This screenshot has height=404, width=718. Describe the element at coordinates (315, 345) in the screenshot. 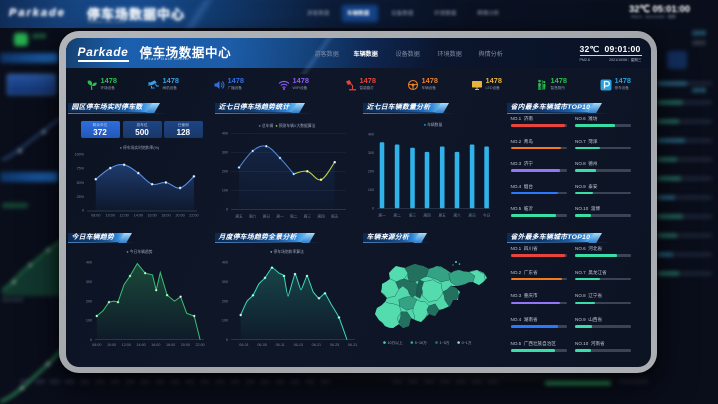

I see `svg-text: 06-21` at that location.